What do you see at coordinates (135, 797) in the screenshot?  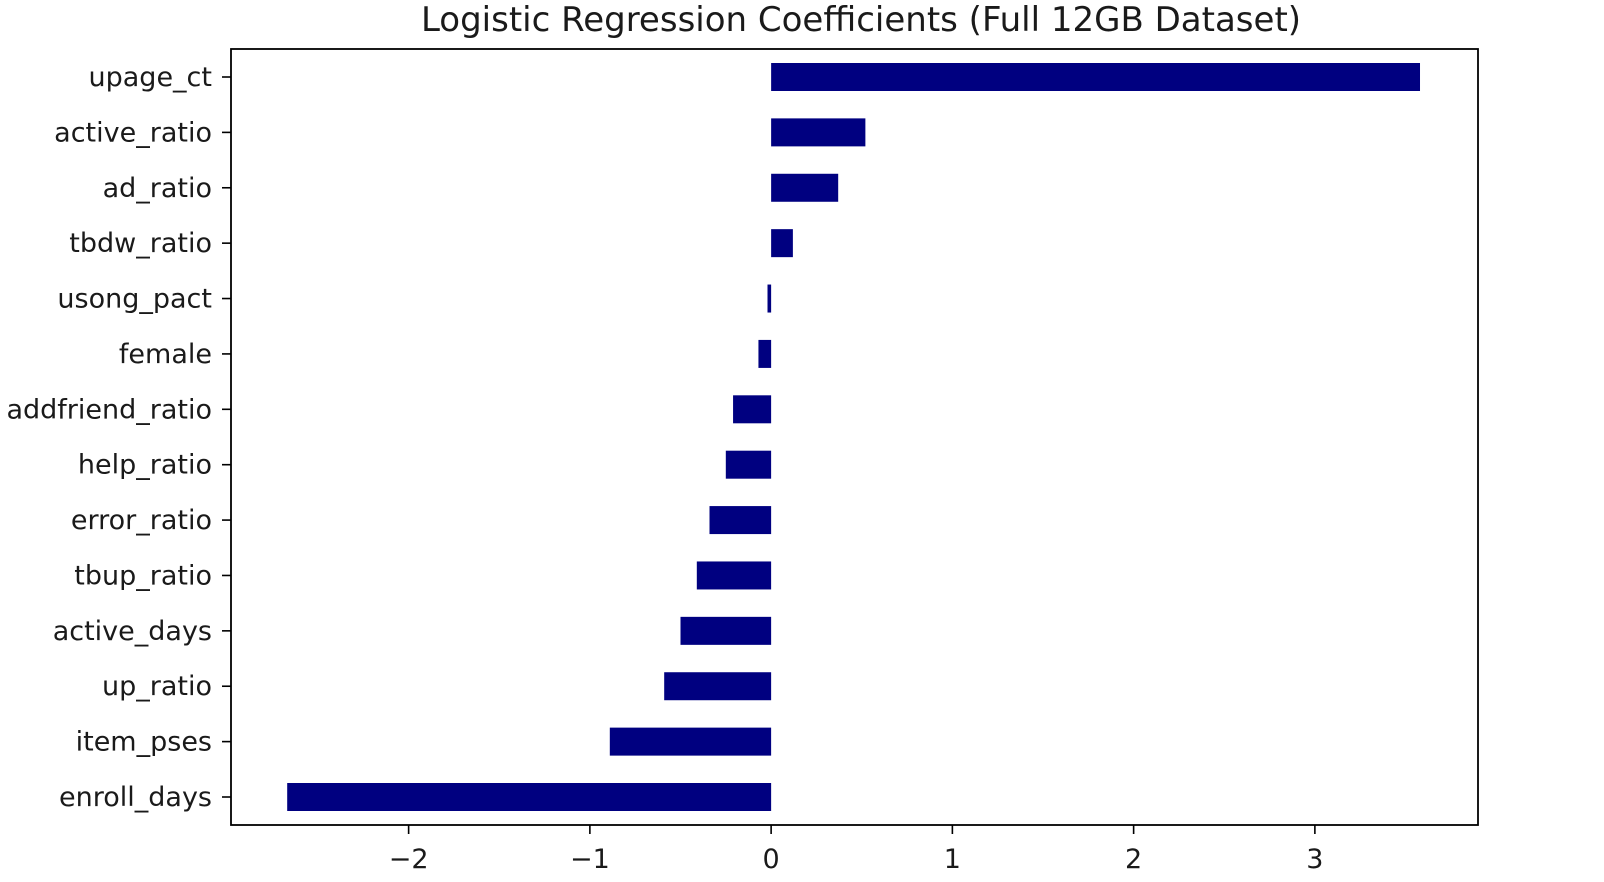 I see `y-tick-label: enroll_days` at bounding box center [135, 797].